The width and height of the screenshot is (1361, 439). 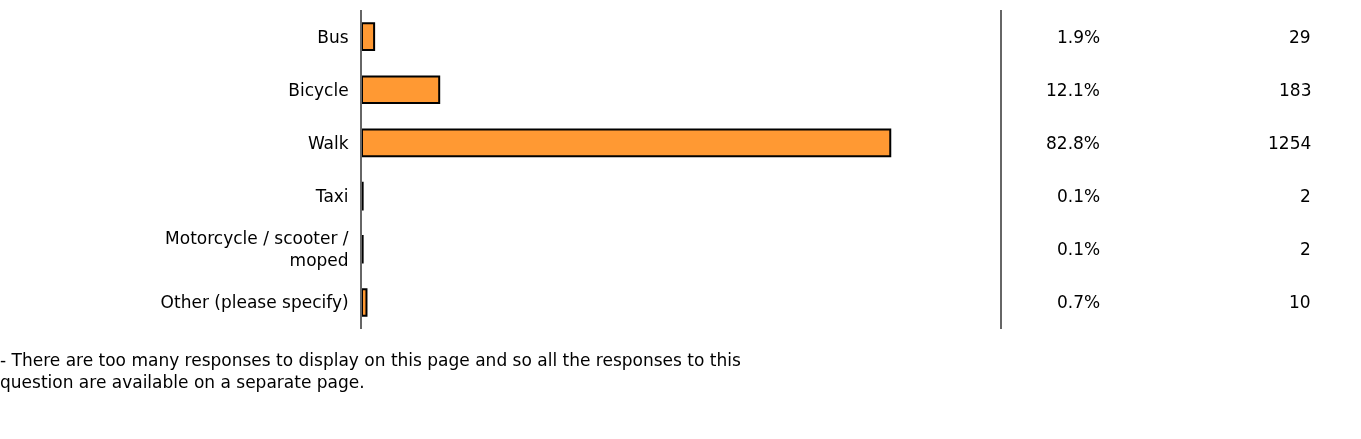 What do you see at coordinates (1073, 90) in the screenshot?
I see `data-label: 12.1%` at bounding box center [1073, 90].